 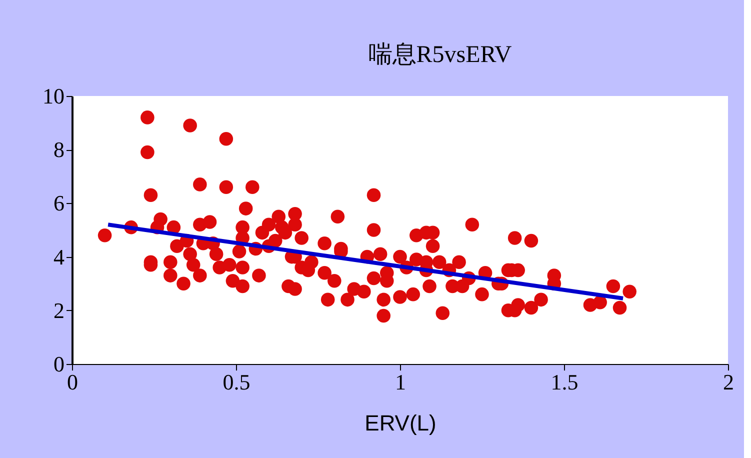 What do you see at coordinates (400, 382) in the screenshot?
I see `x-tick-label: 1` at bounding box center [400, 382].